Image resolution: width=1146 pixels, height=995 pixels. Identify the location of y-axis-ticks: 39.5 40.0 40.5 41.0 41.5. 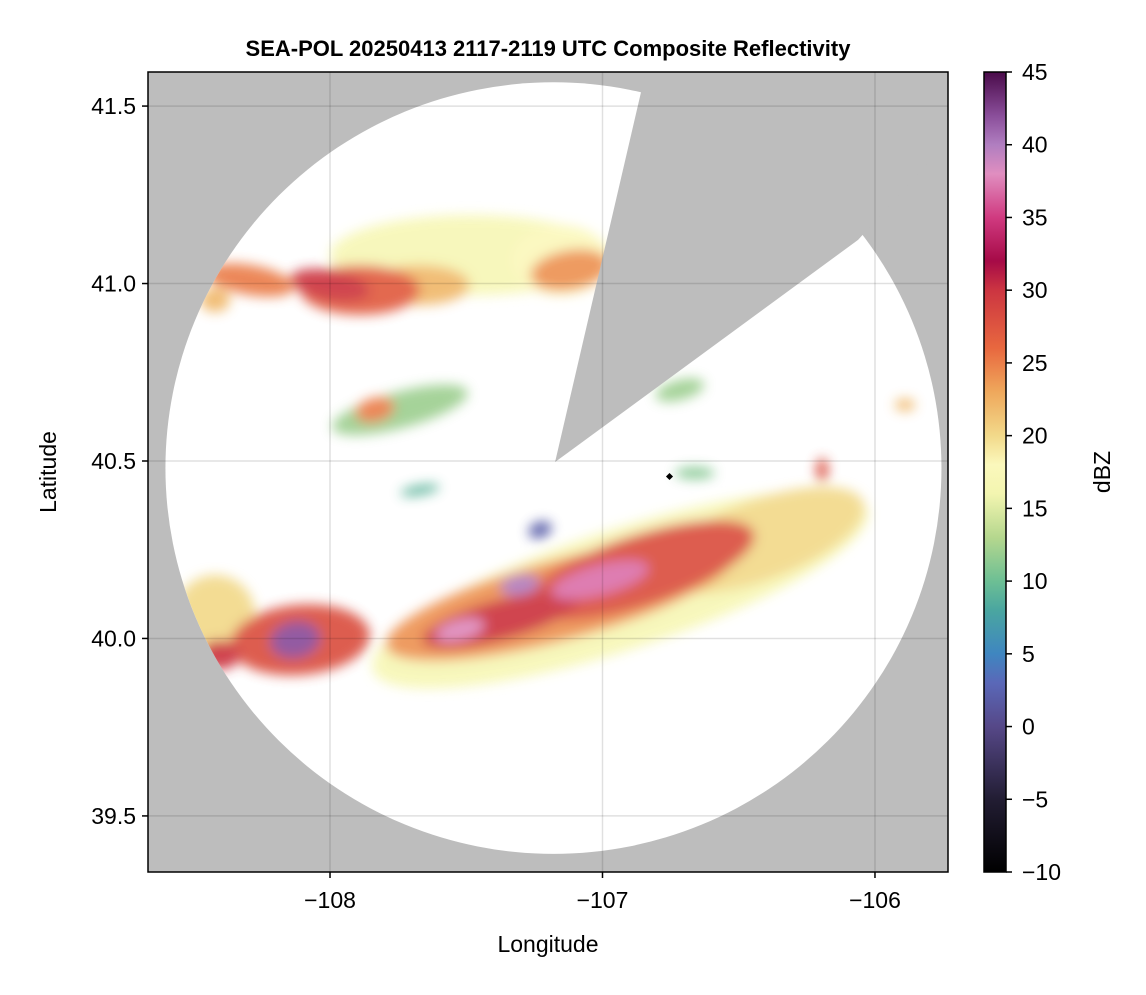
(119, 461).